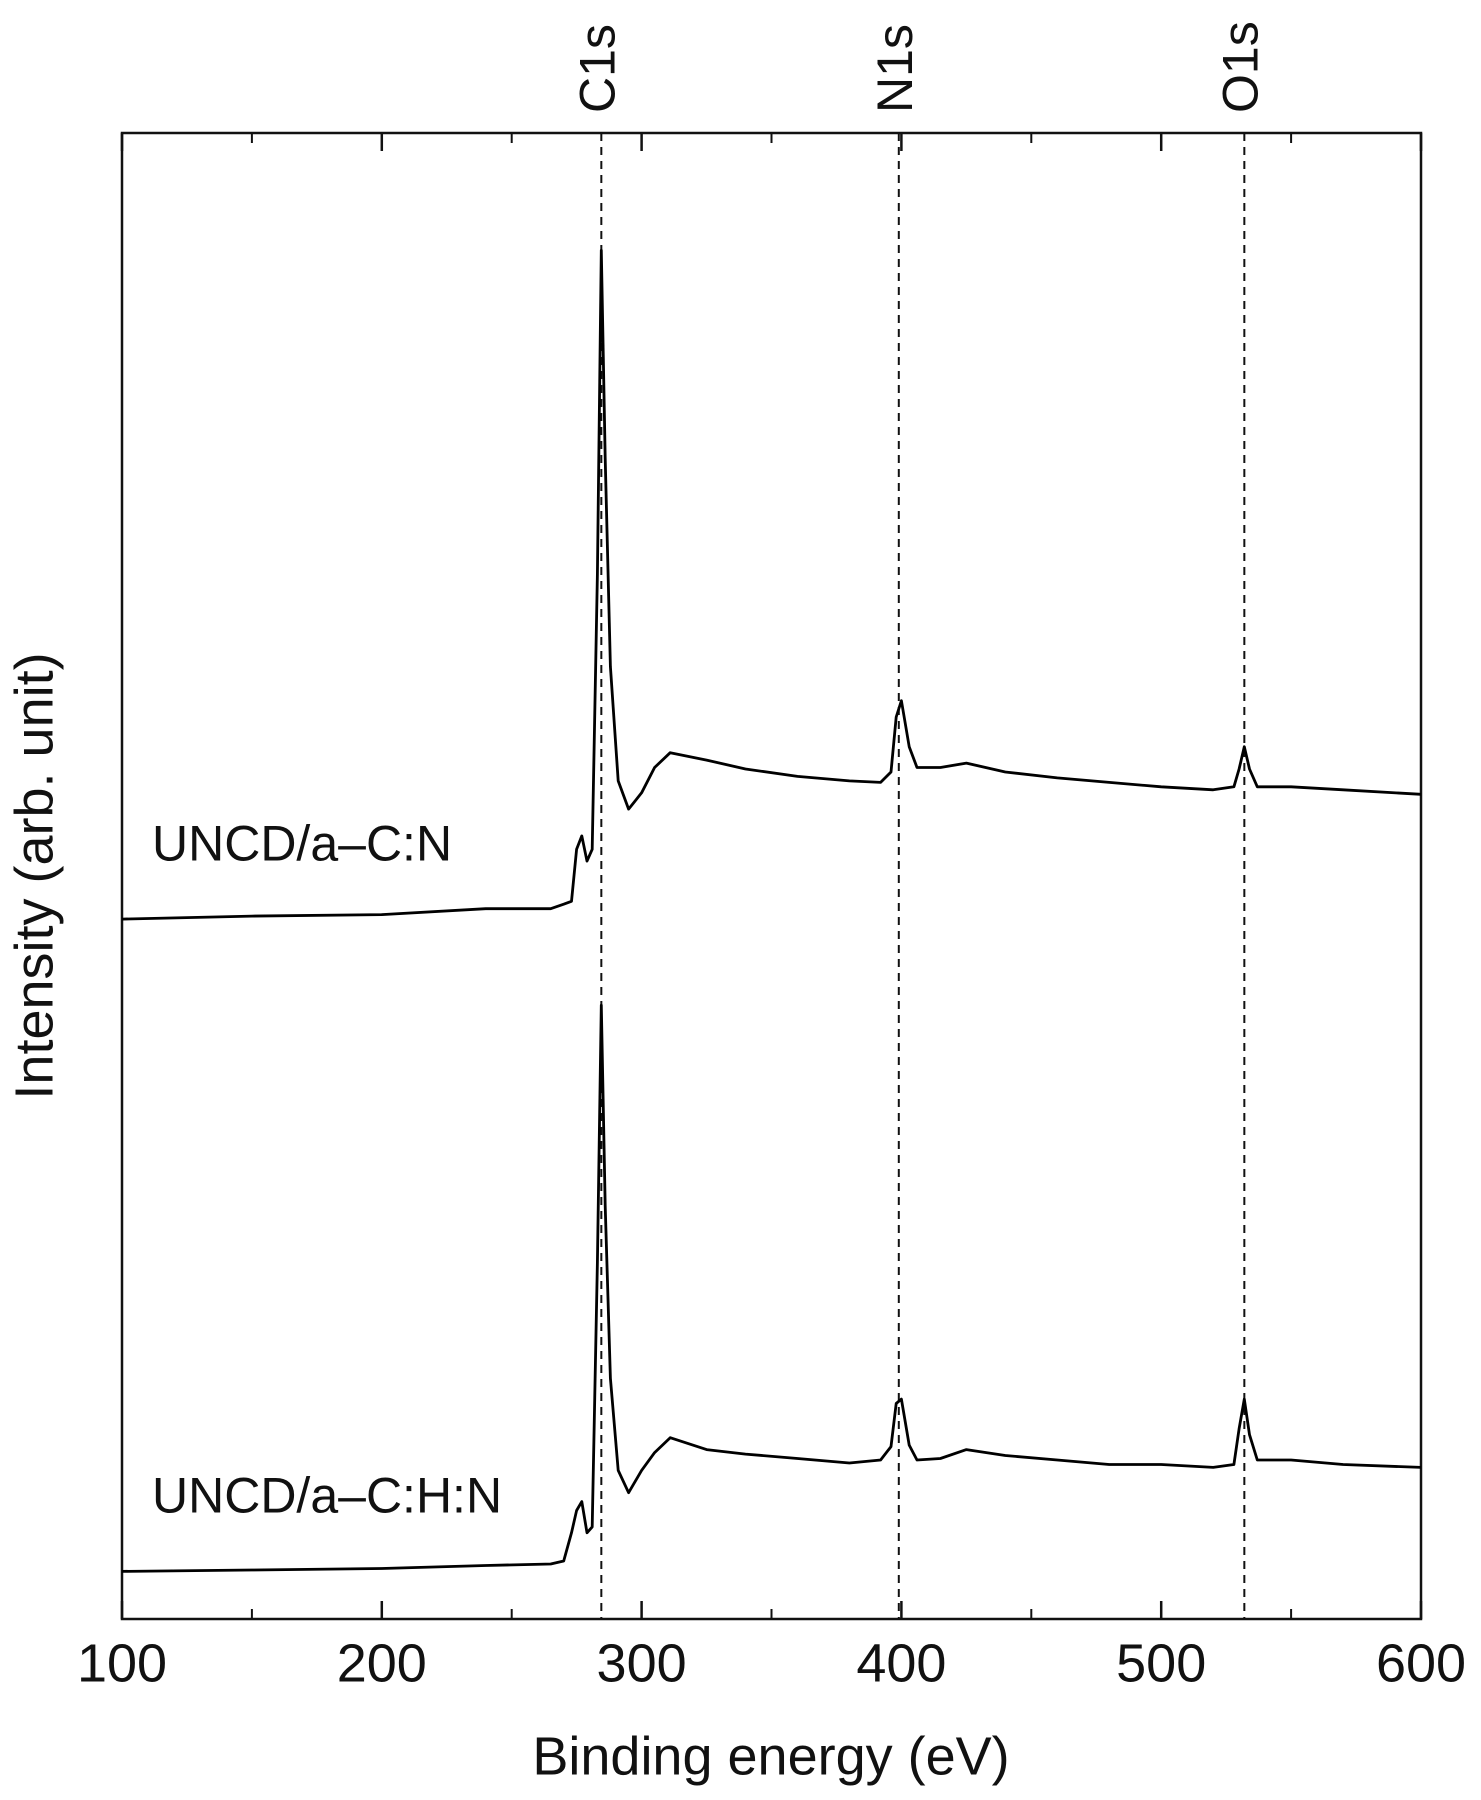 The height and width of the screenshot is (1800, 1481). What do you see at coordinates (302, 843) in the screenshot?
I see `series-label: UNCD/a–C:N` at bounding box center [302, 843].